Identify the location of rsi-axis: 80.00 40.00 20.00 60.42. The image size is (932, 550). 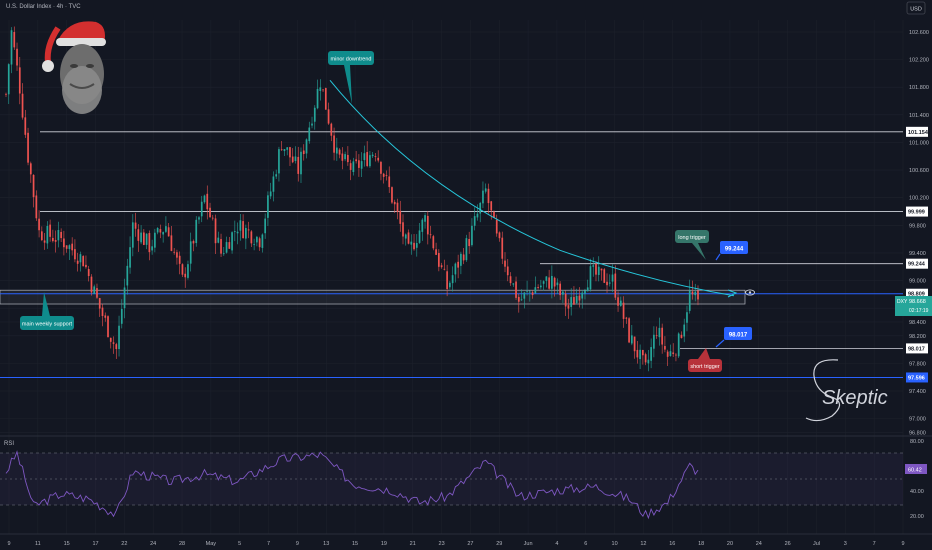
(916, 479).